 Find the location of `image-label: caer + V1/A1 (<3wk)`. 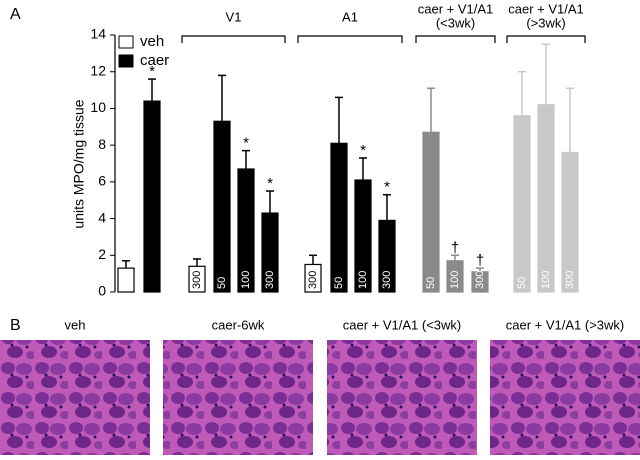

image-label: caer + V1/A1 (<3wk) is located at coordinates (402, 324).